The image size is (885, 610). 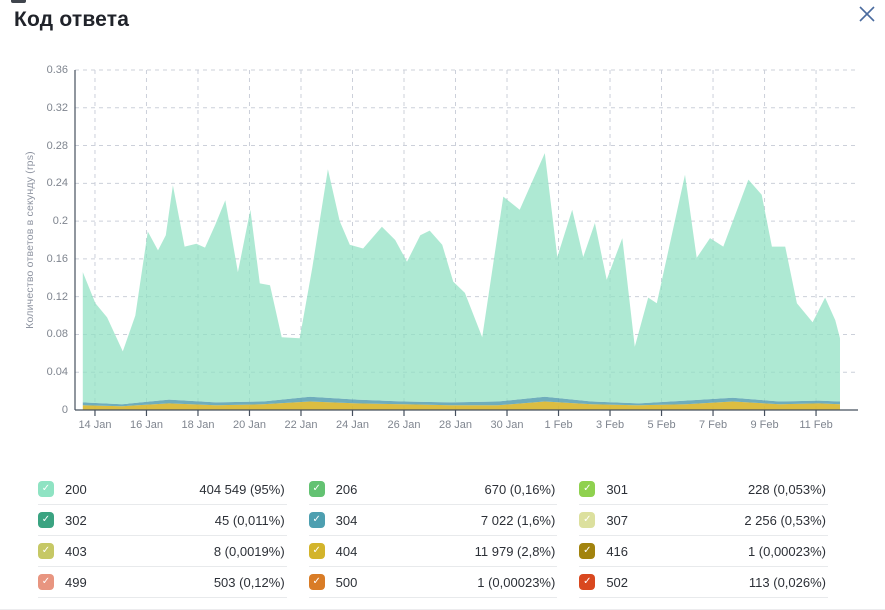 I want to click on y-tick-label: 0.24, so click(x=57, y=183).